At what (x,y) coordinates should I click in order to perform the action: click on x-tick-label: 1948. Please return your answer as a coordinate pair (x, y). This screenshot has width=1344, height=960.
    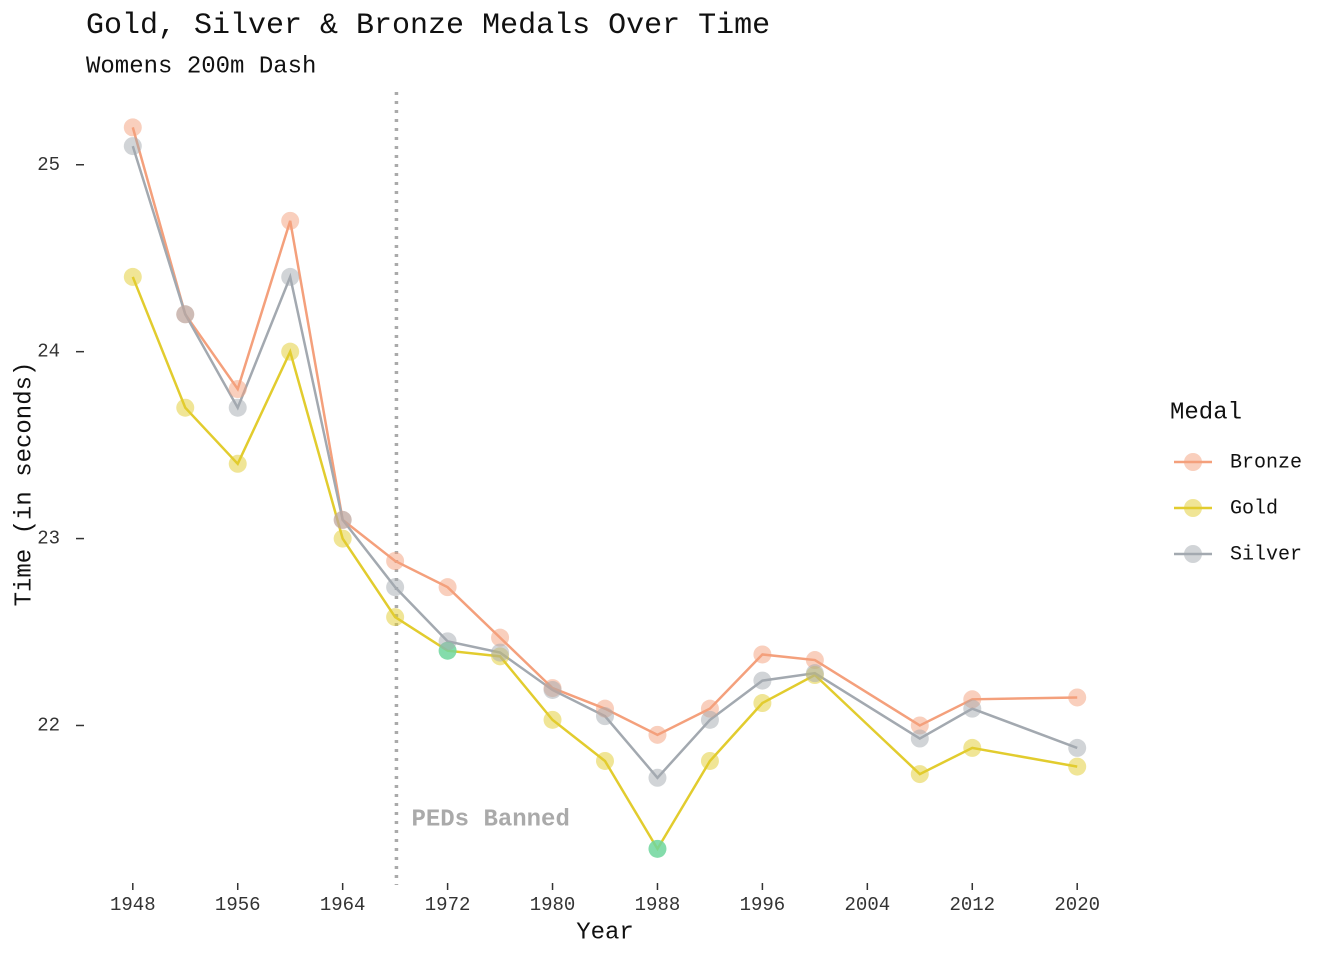
    Looking at the image, I should click on (133, 905).